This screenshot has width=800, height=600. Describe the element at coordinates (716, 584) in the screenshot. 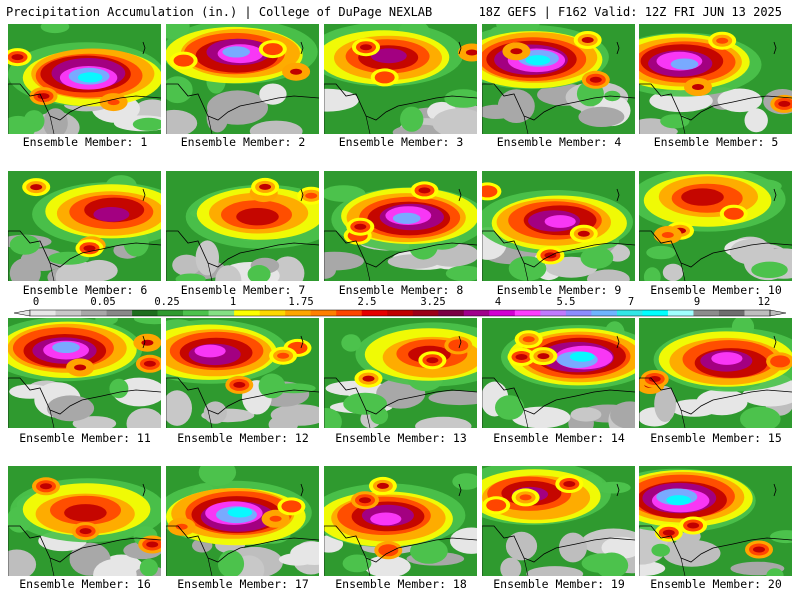

I see `ensemble-member-caption: Ensemble Member: 20` at that location.